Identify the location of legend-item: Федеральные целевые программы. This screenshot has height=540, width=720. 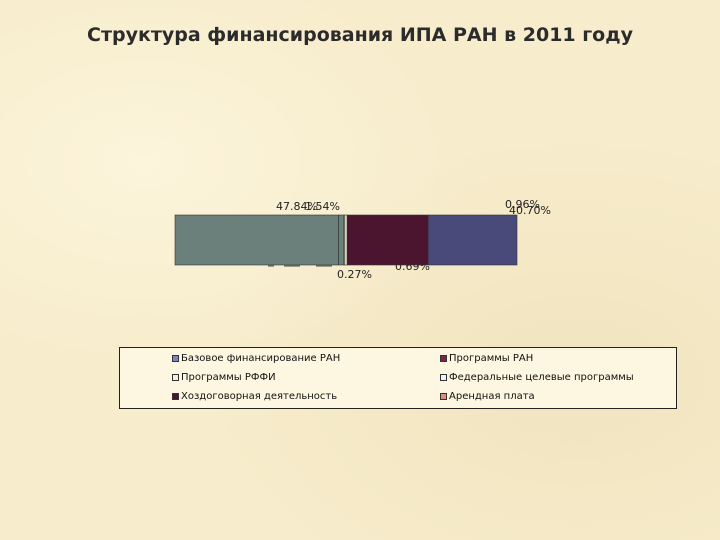
(537, 377).